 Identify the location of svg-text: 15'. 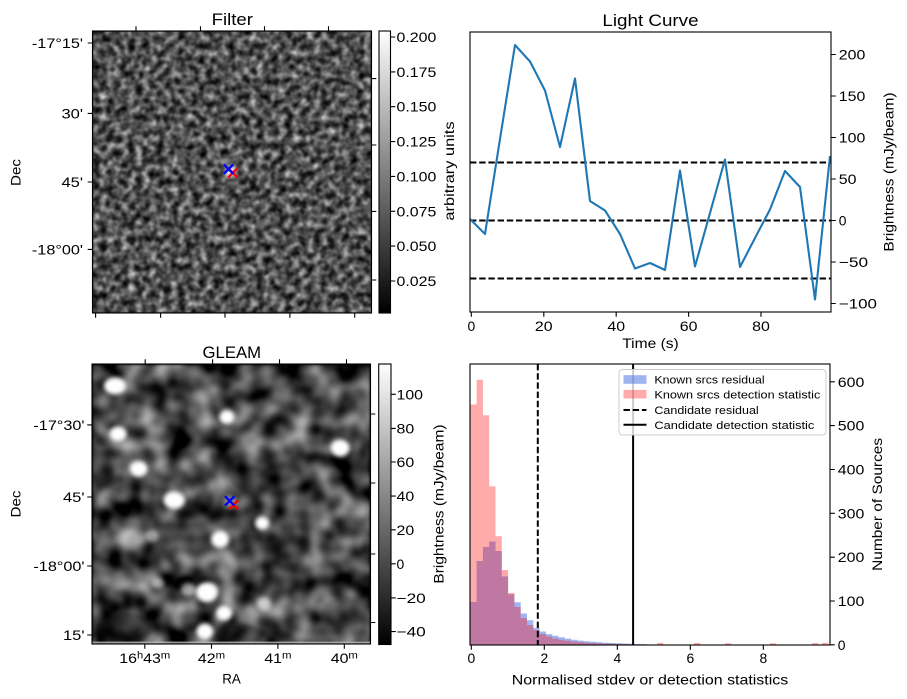
(74, 635).